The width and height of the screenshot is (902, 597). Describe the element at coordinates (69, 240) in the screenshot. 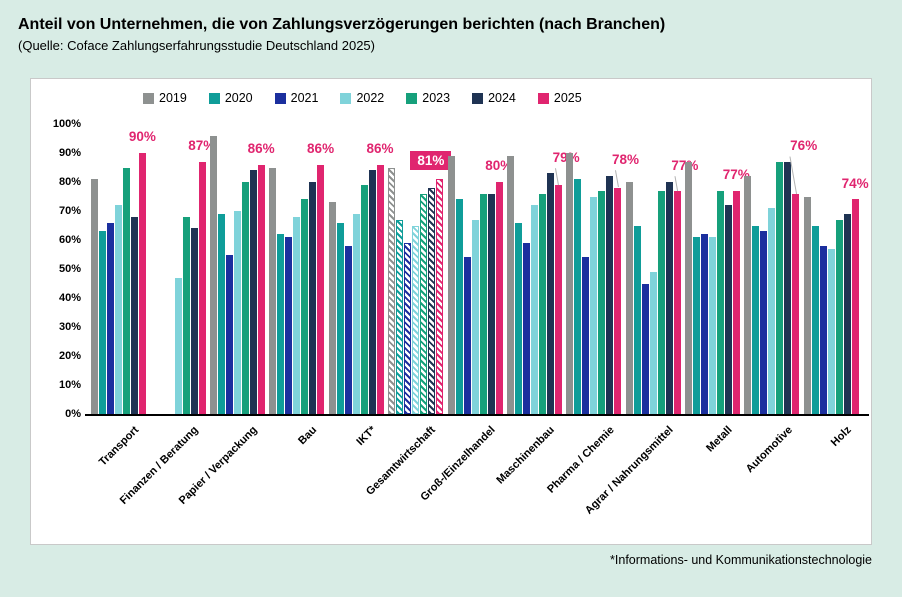

I see `y-axis-tick: 60%` at that location.